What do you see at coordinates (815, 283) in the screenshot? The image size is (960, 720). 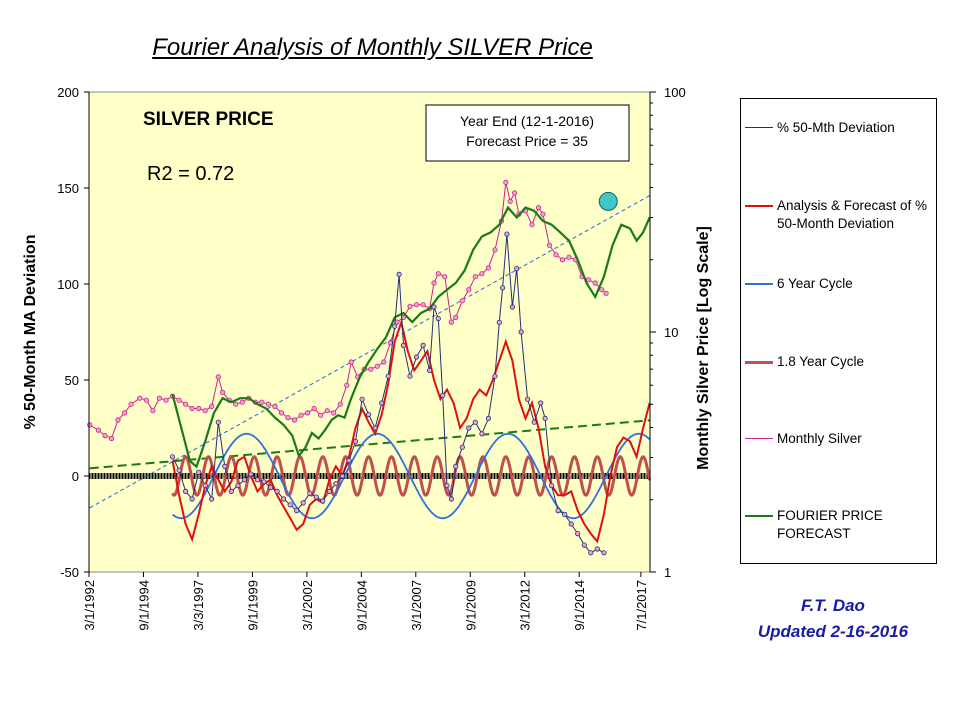 I see `legend-label-6yr-cycle: 6 Year Cycle` at bounding box center [815, 283].